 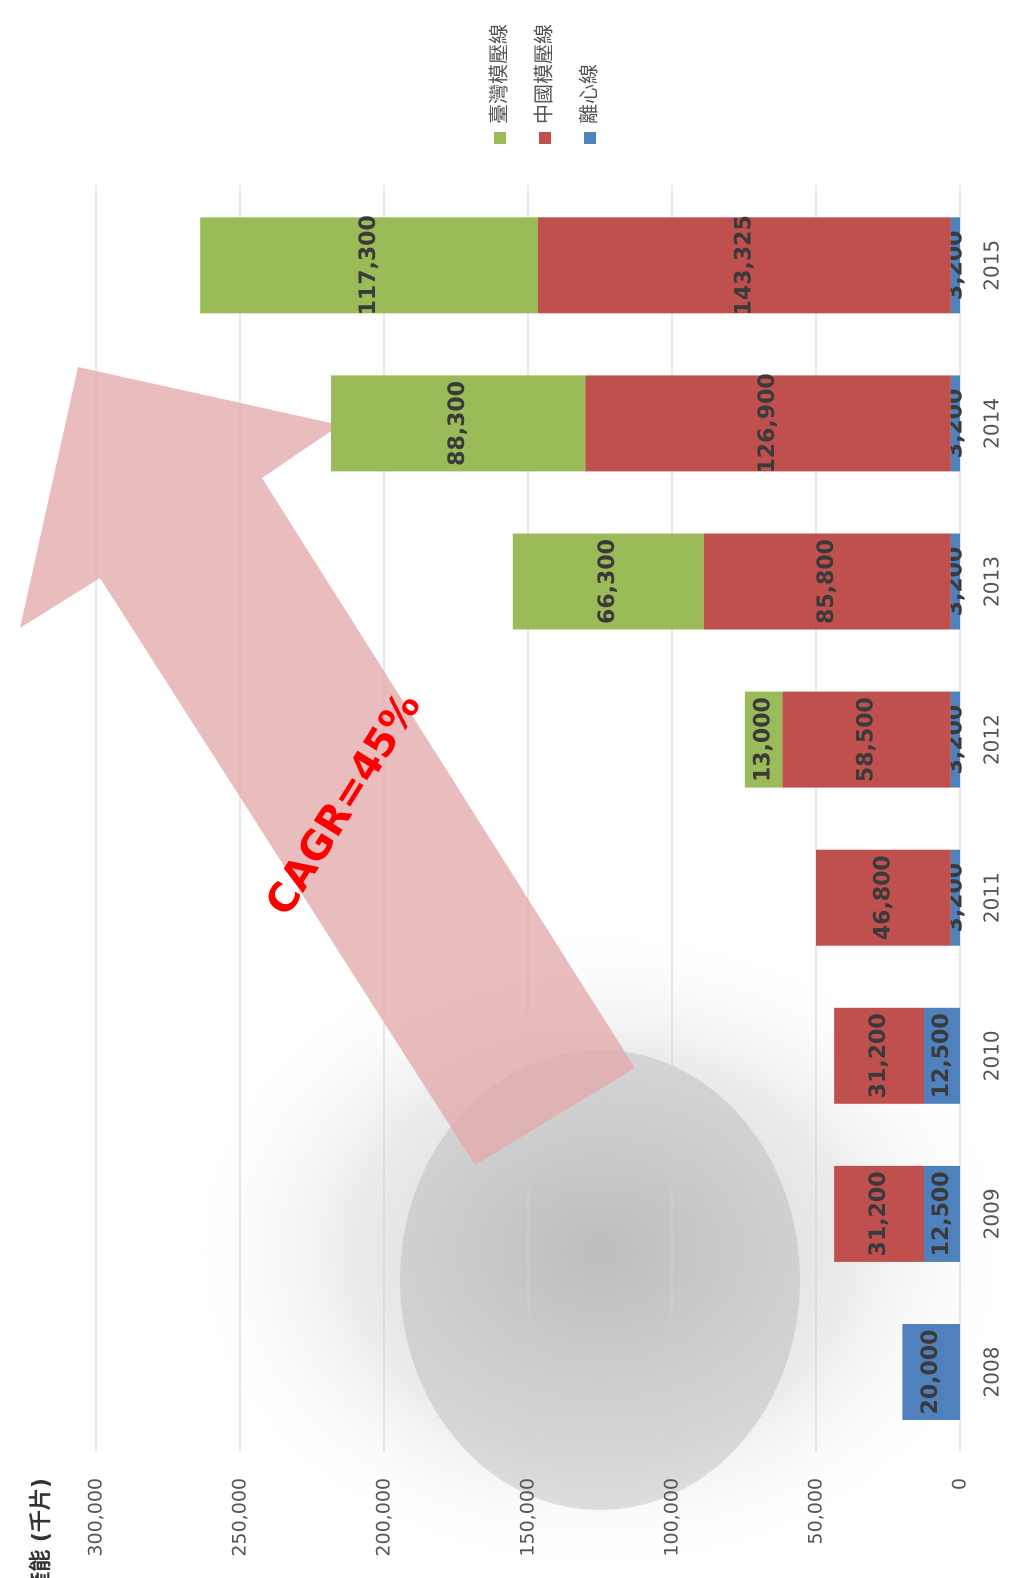 I want to click on legend-label: 離心線, so click(x=589, y=94).